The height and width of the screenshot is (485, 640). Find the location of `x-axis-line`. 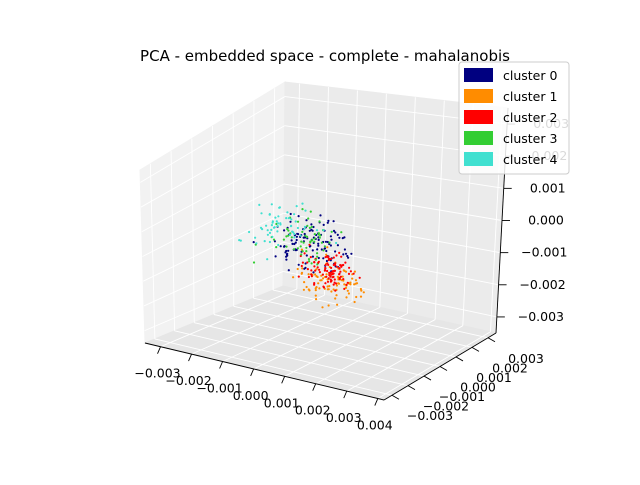

x-axis-line is located at coordinates (264, 371).